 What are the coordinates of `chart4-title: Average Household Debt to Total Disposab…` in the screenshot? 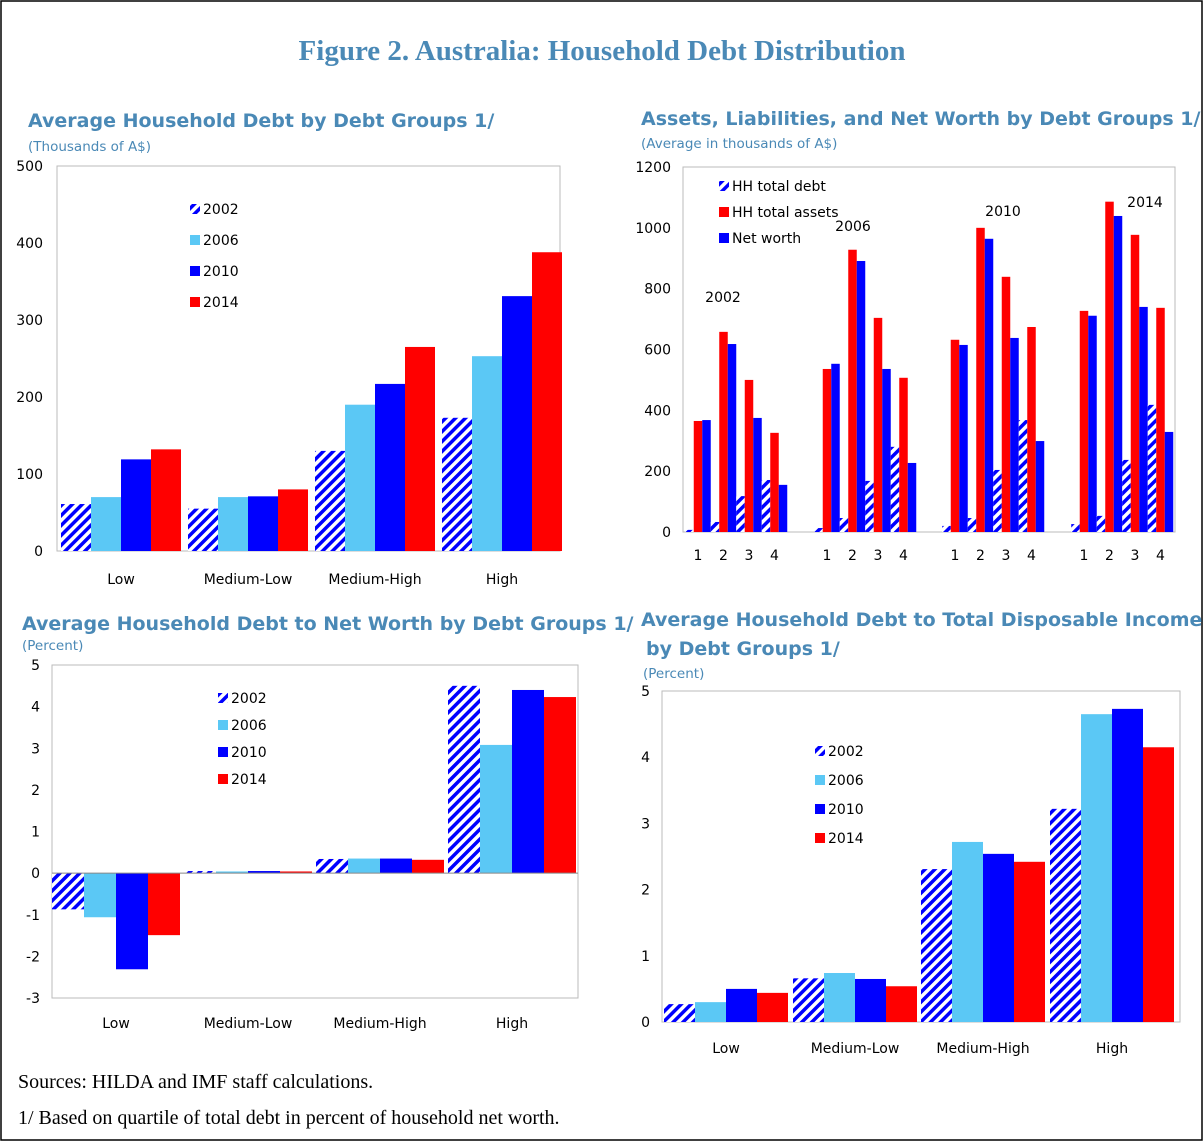 It's located at (922, 620).